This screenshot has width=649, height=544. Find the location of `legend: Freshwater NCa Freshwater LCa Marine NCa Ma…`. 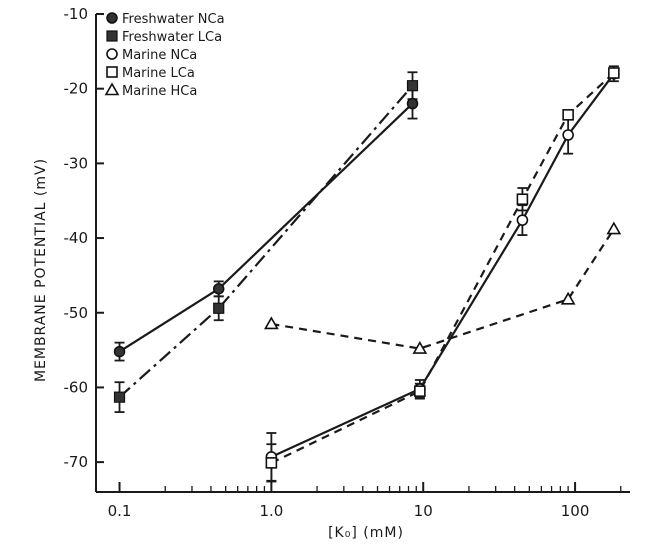

legend: Freshwater NCa Freshwater LCa Marine NCa Ma… is located at coordinates (164, 55).